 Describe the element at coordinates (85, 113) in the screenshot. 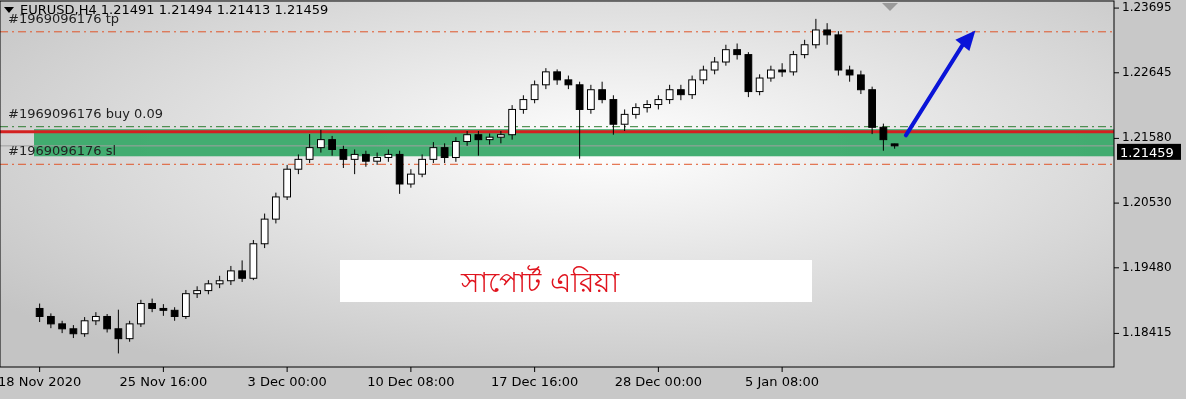

I see `ref-line-label: #1969096176 buy 0.09` at that location.